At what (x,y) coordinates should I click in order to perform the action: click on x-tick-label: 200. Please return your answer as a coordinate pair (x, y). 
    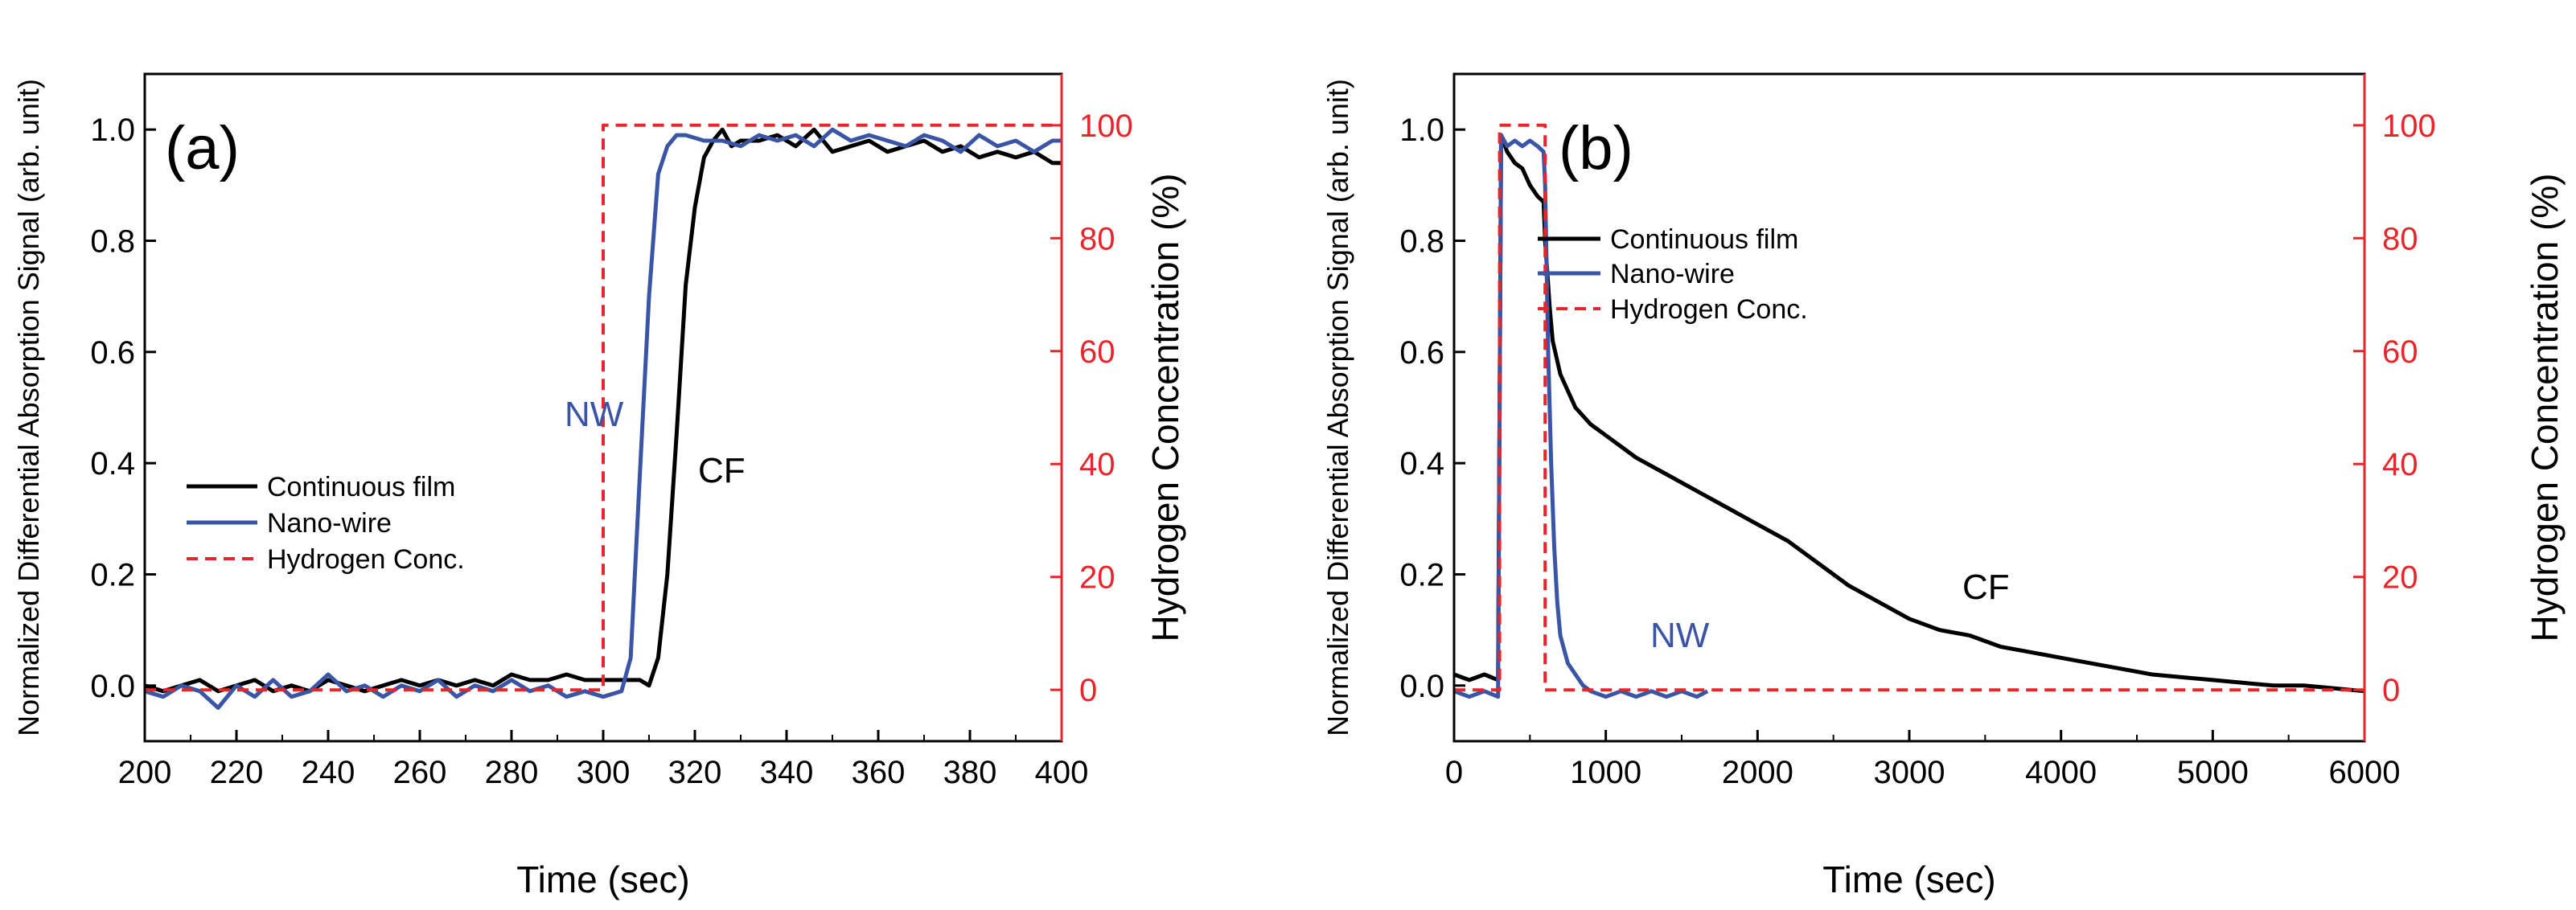
    Looking at the image, I should click on (145, 773).